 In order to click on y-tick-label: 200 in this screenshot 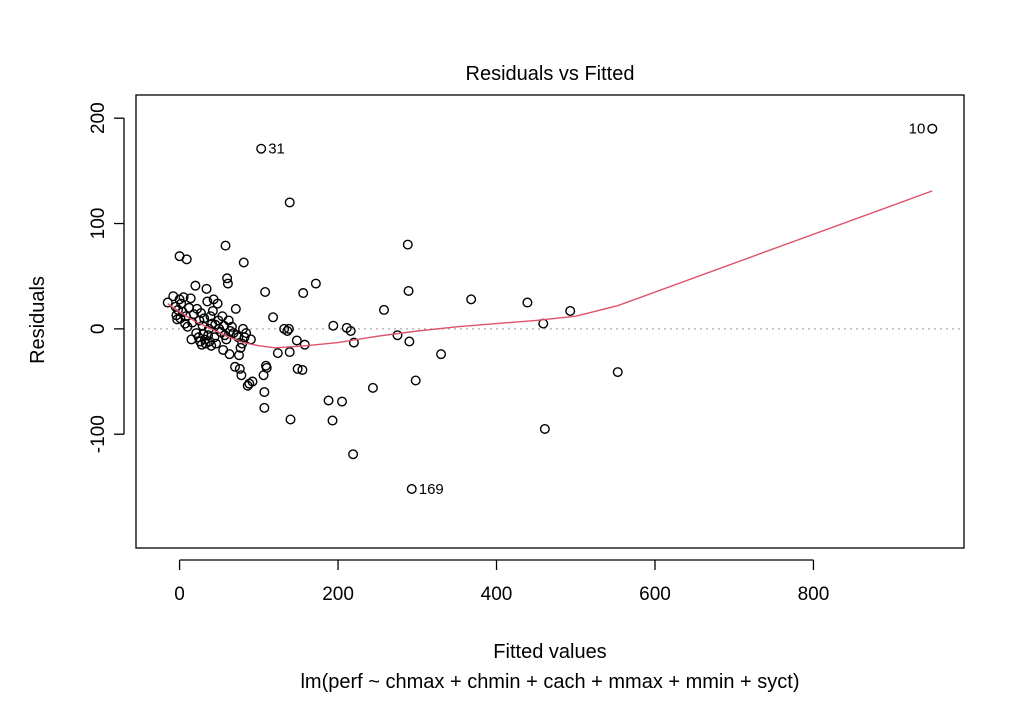, I will do `click(98, 118)`.